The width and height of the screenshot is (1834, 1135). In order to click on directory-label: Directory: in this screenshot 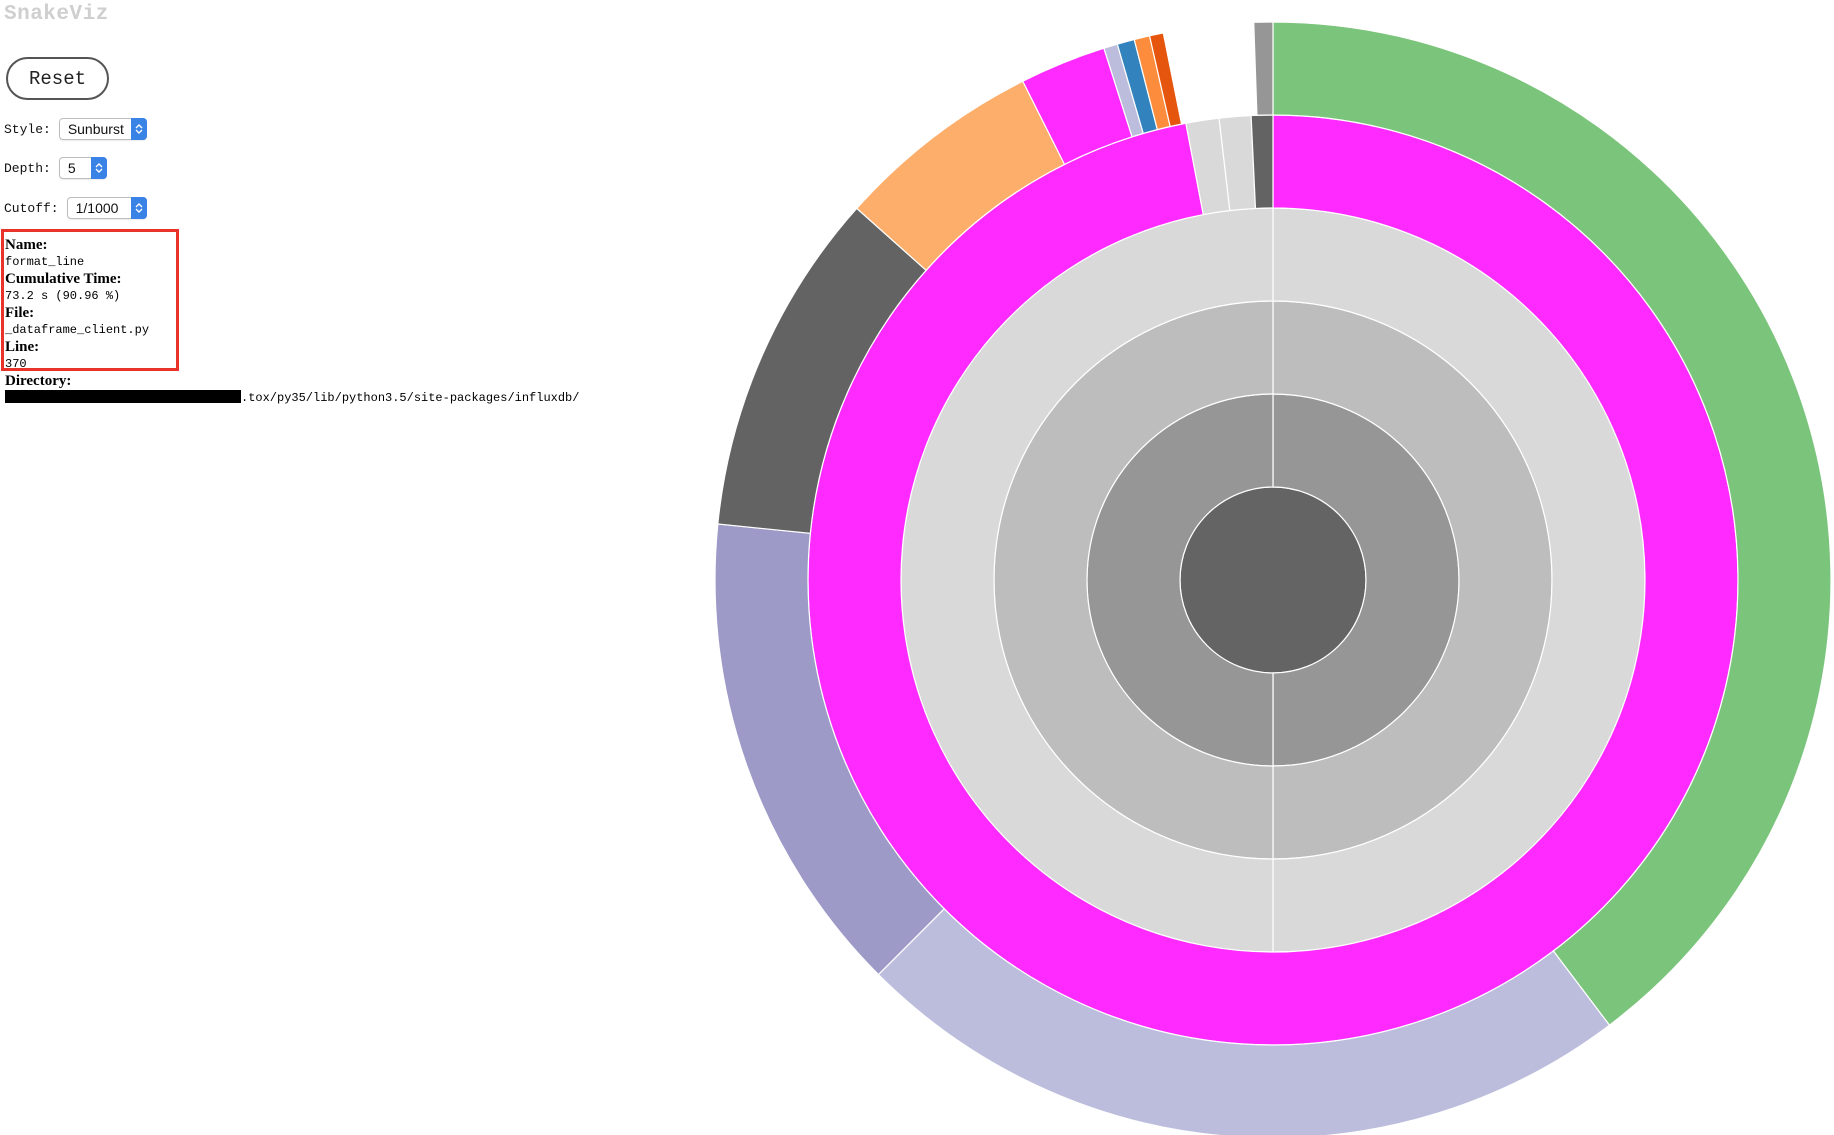, I will do `click(38, 381)`.